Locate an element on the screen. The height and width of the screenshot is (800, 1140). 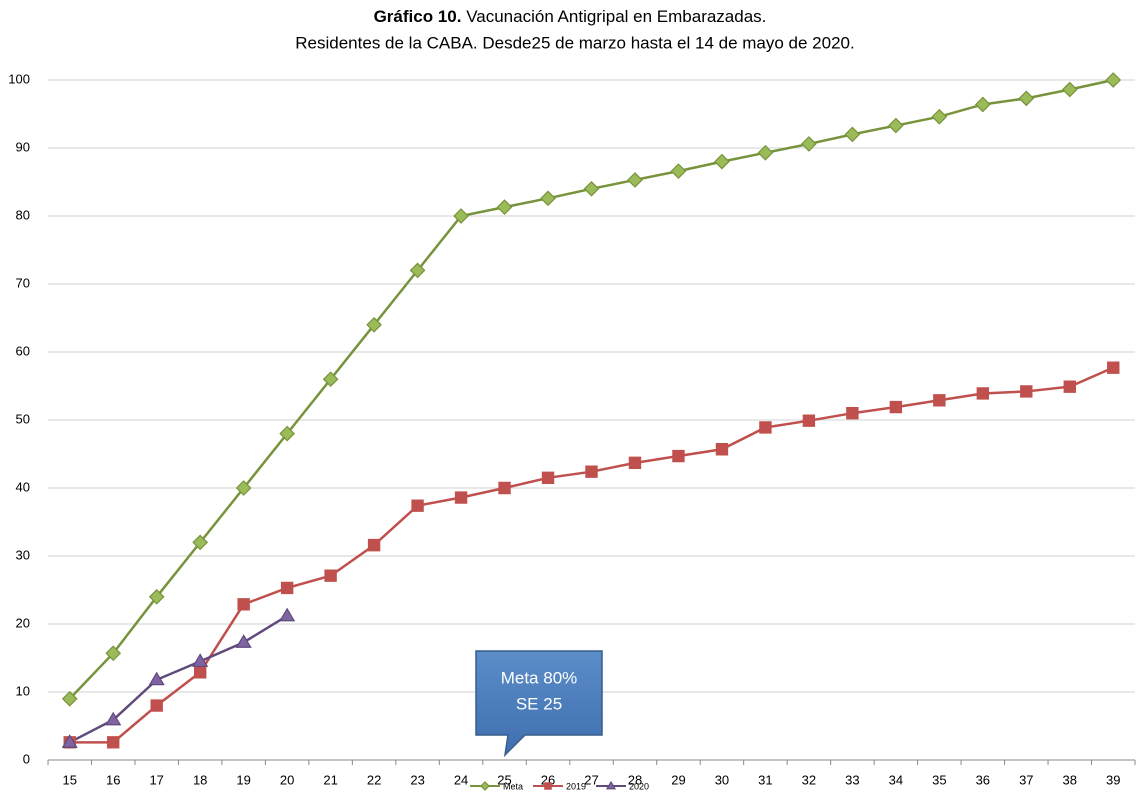
x-tick-label: 32 is located at coordinates (809, 779).